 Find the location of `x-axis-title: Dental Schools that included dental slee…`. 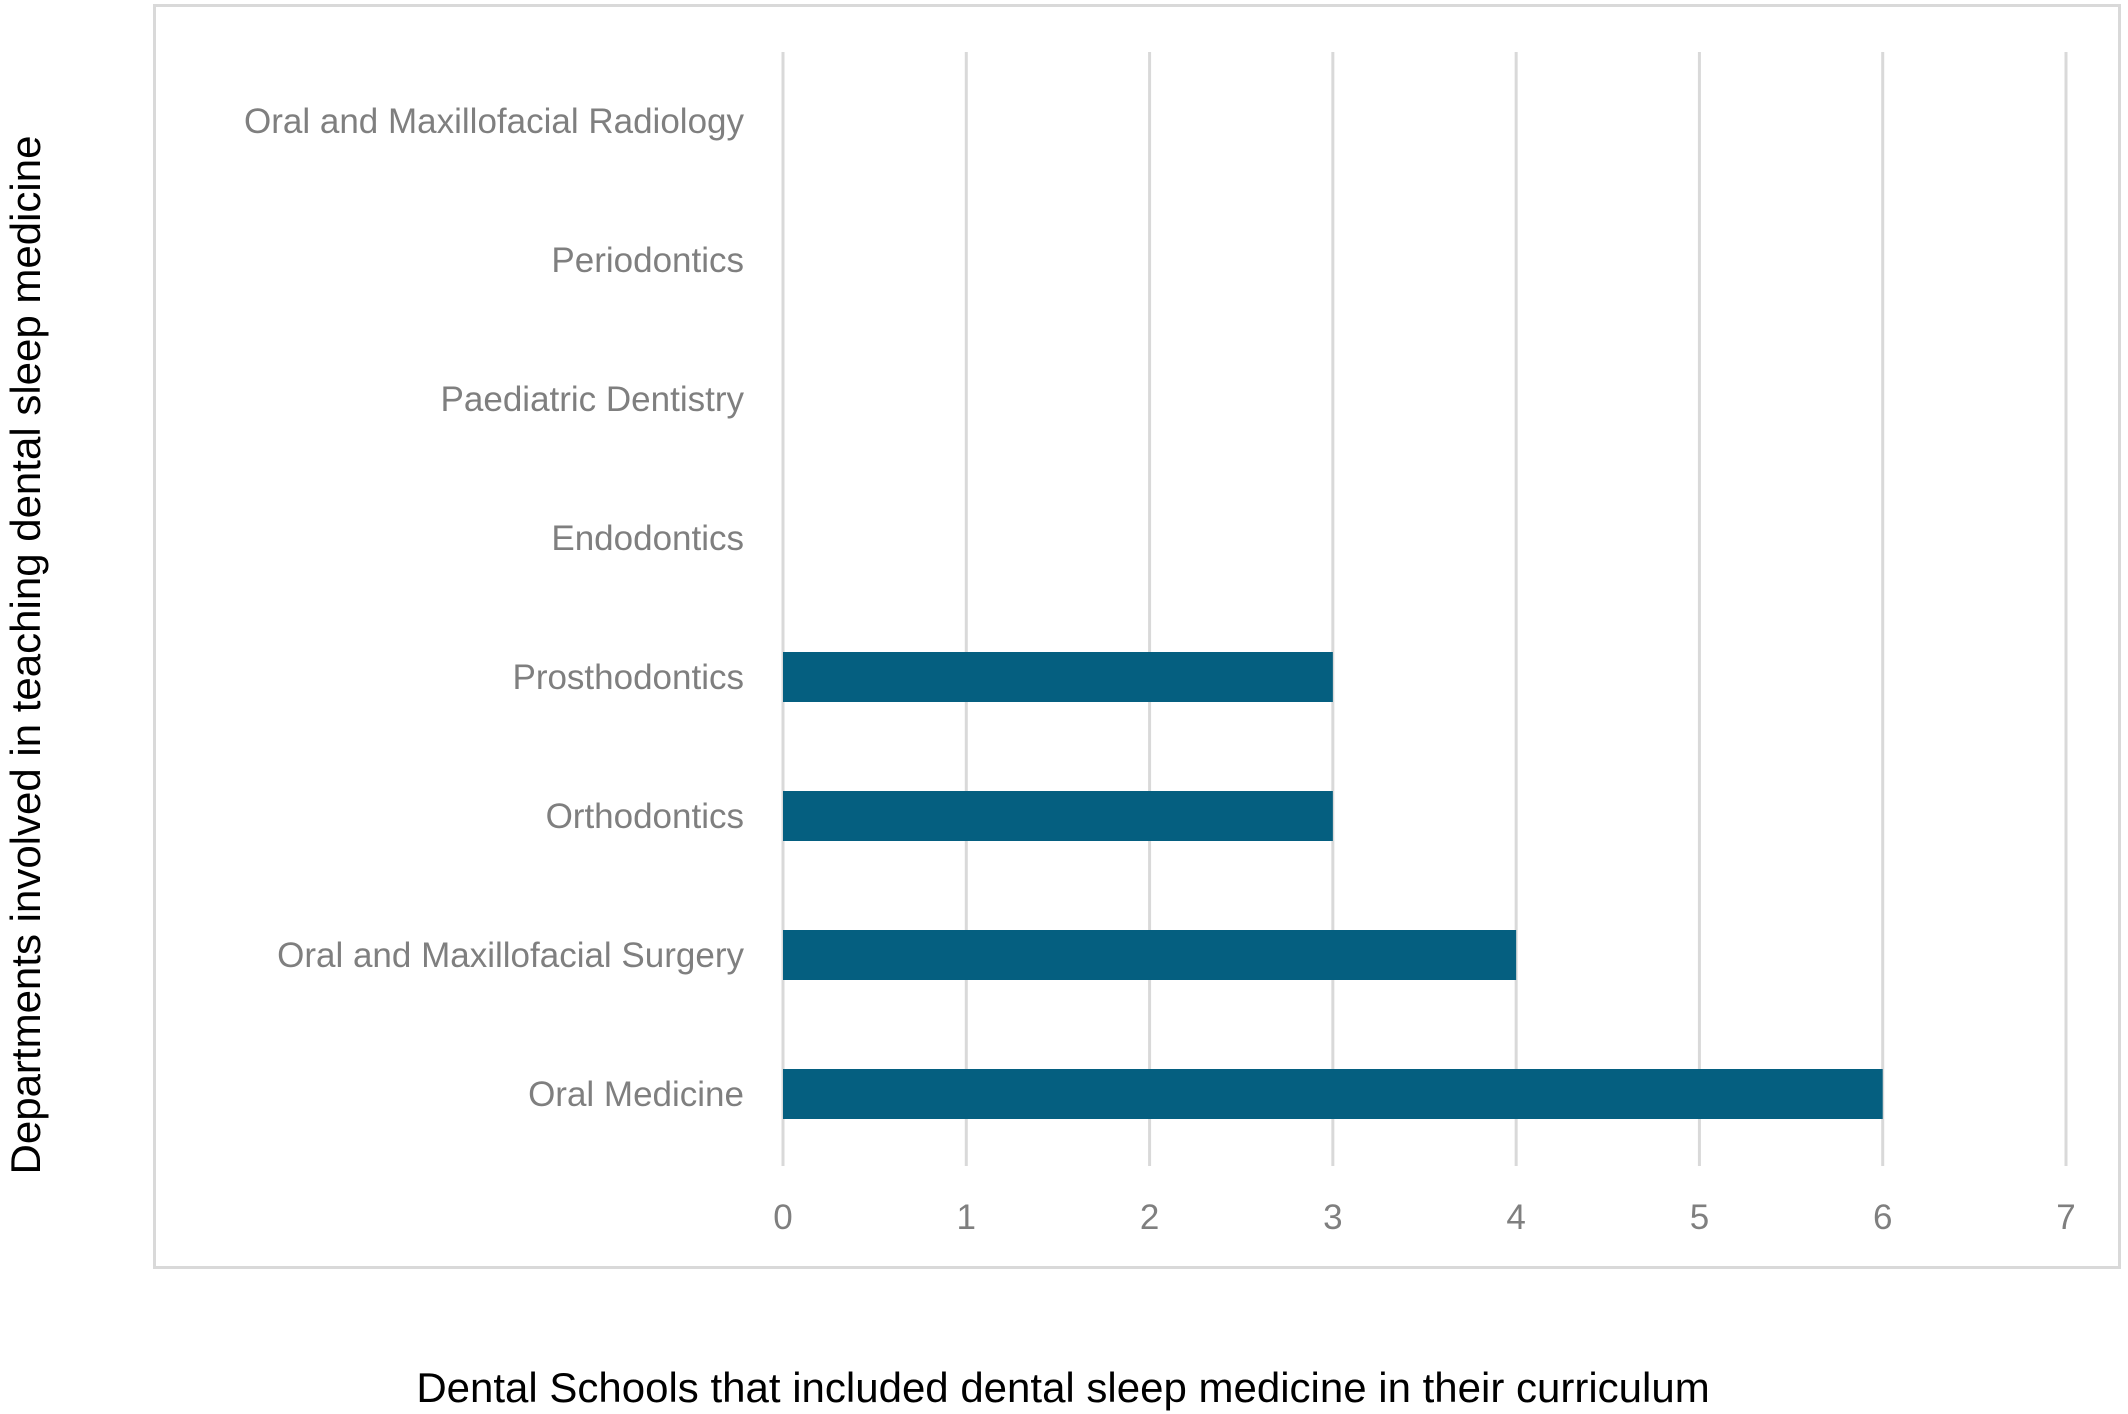

x-axis-title: Dental Schools that included dental slee… is located at coordinates (1062, 1387).